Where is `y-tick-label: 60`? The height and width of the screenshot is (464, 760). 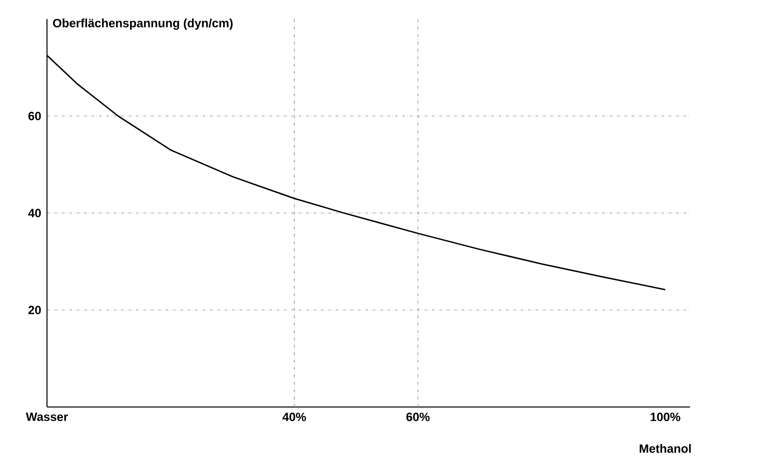 y-tick-label: 60 is located at coordinates (34, 116).